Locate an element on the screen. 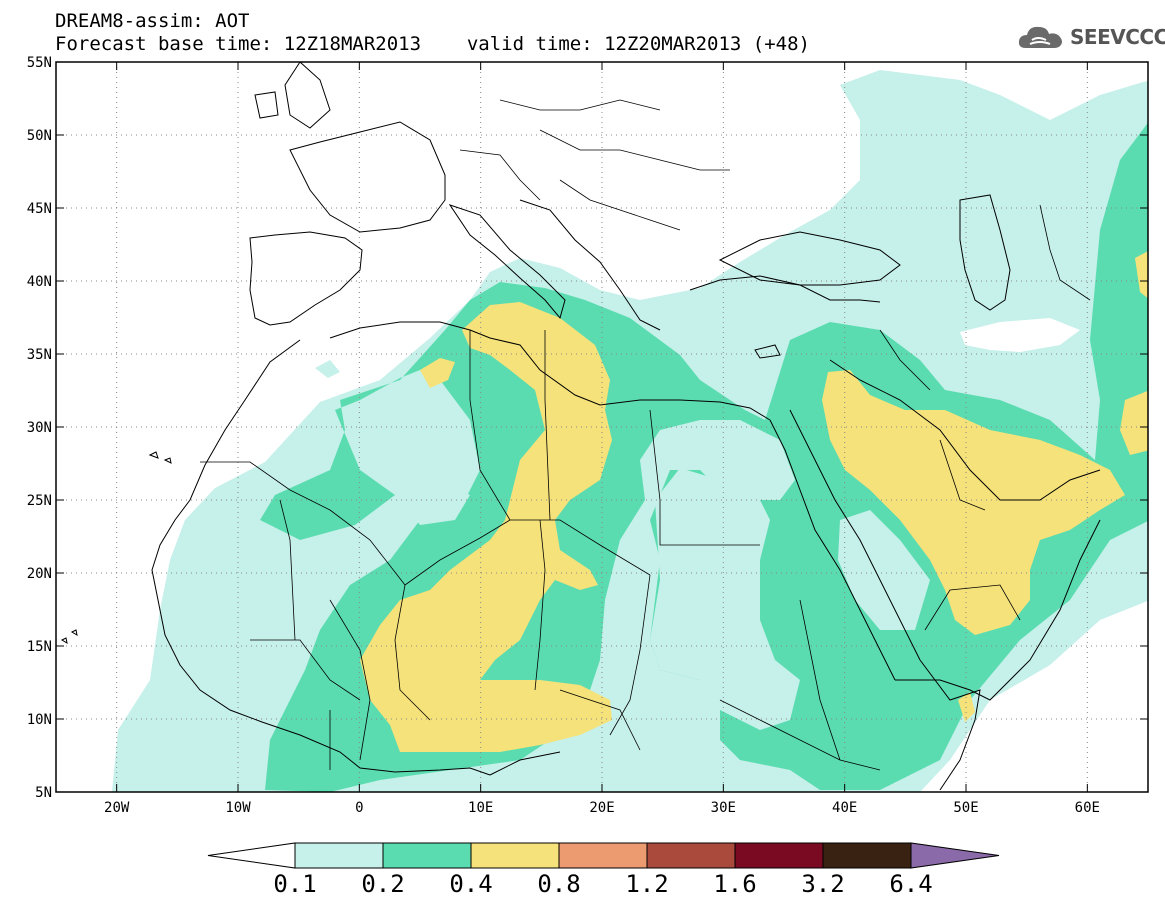 This screenshot has height=905, width=1165. lat-tick-label: 45N is located at coordinates (39, 209).